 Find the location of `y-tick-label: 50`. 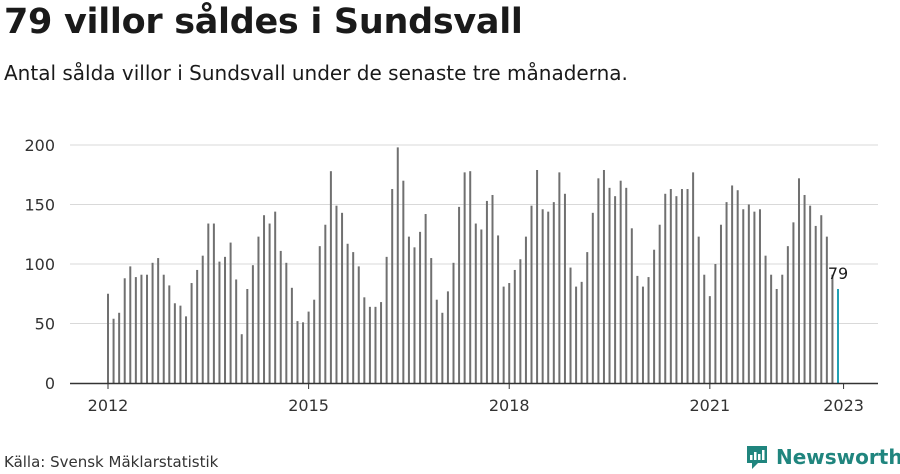

y-tick-label: 50 is located at coordinates (45, 324).